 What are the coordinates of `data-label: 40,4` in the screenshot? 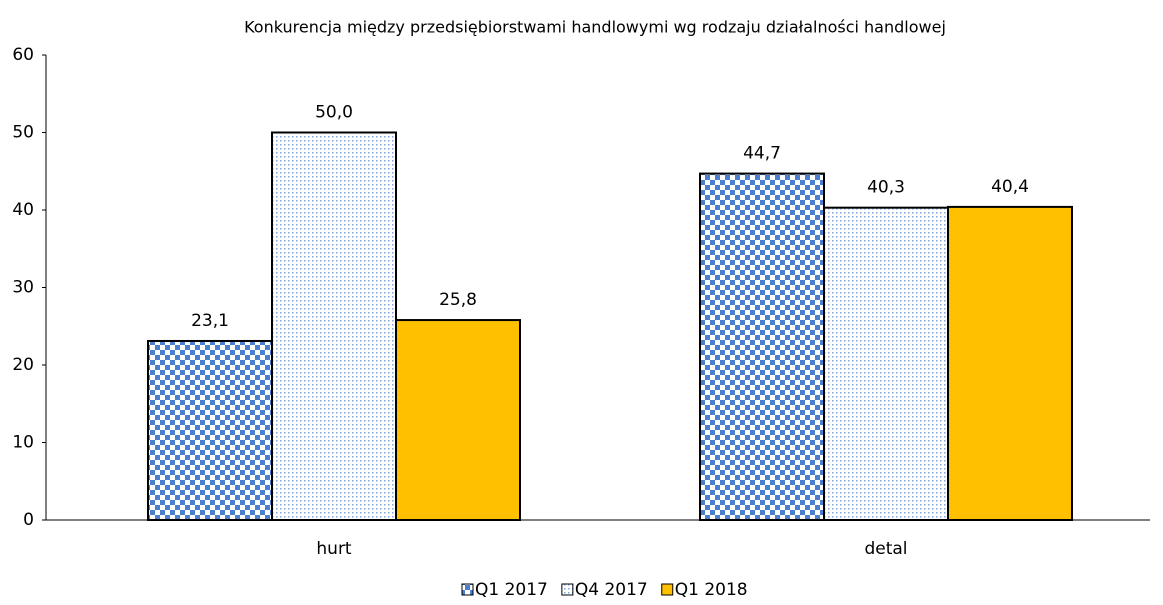 It's located at (1010, 187).